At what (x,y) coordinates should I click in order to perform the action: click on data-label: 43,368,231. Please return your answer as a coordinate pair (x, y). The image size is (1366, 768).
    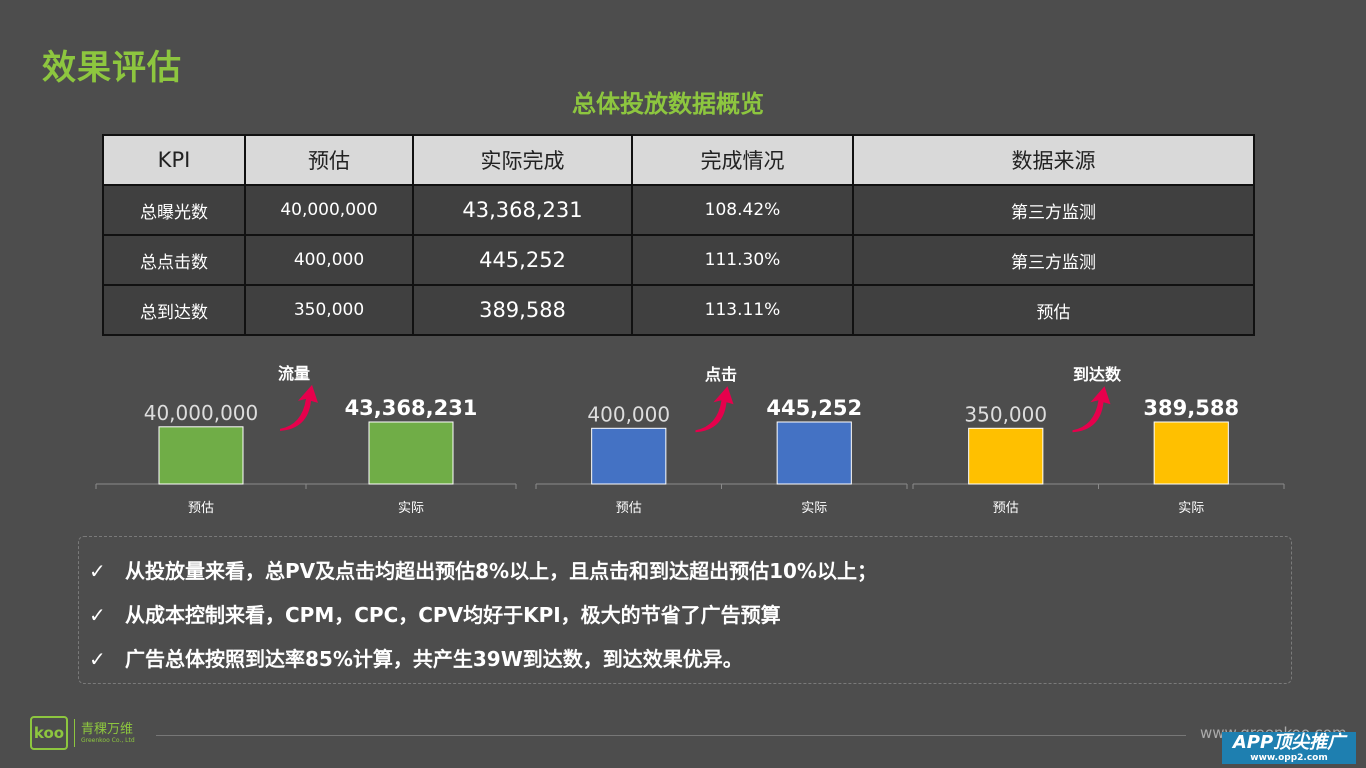
    Looking at the image, I should click on (411, 408).